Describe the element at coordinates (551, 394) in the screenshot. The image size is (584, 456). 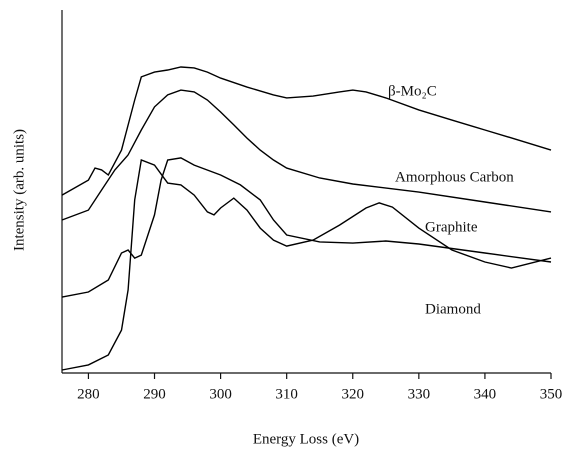
I see `x-tick-label: 350` at that location.